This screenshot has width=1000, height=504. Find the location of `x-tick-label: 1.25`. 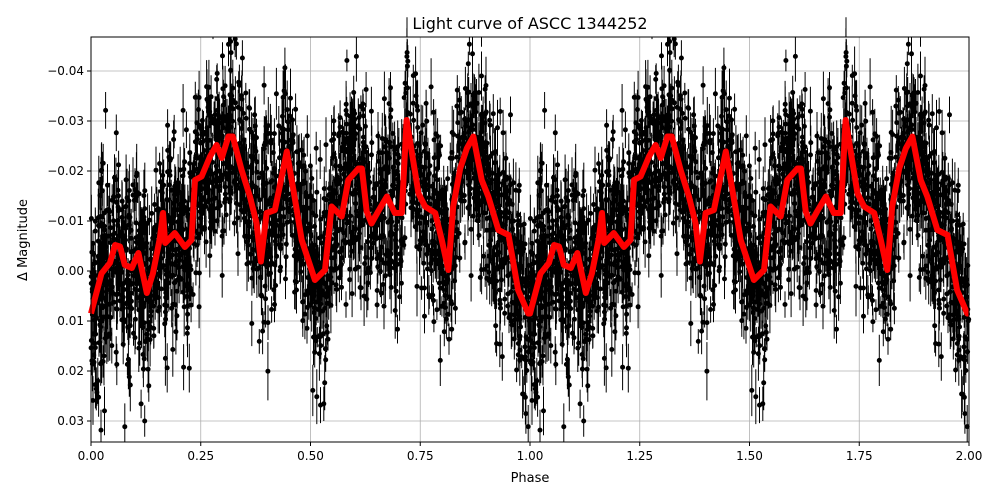

x-tick-label: 1.25 is located at coordinates (639, 456).